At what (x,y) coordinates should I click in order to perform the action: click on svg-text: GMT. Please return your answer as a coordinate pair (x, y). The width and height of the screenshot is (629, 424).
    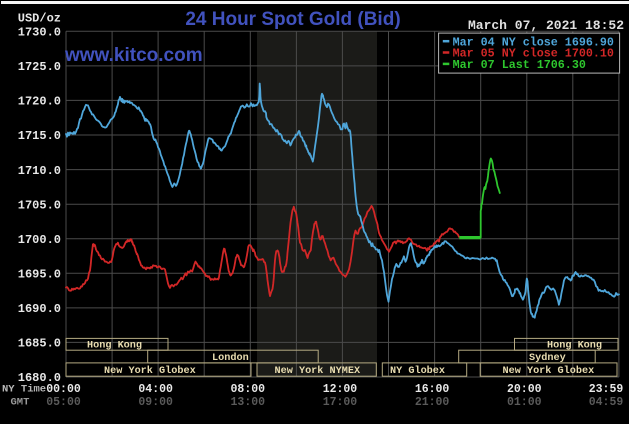
    Looking at the image, I should click on (20, 403).